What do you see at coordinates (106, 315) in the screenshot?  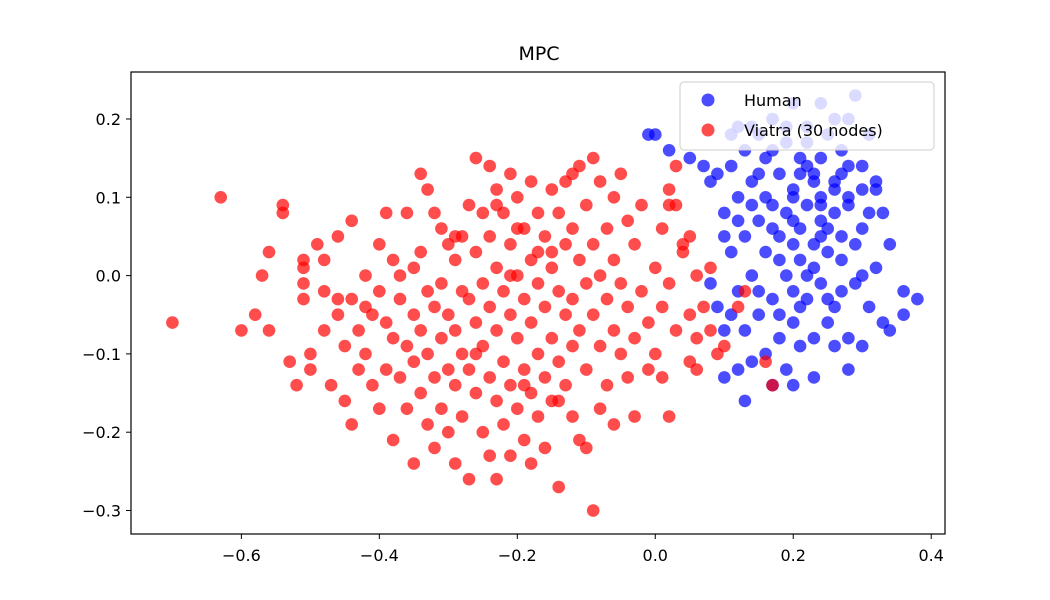 I see `y-axis: −0.3 −0.2 −0.1 0.0 0.1 0.2` at bounding box center [106, 315].